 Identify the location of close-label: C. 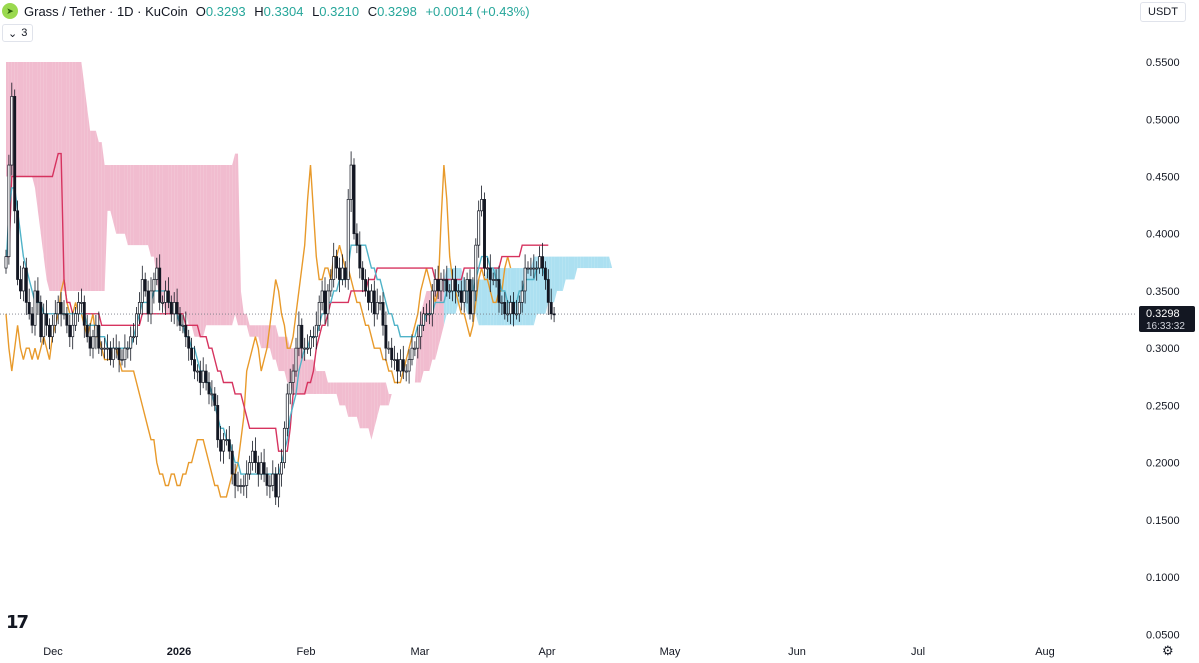
(372, 11).